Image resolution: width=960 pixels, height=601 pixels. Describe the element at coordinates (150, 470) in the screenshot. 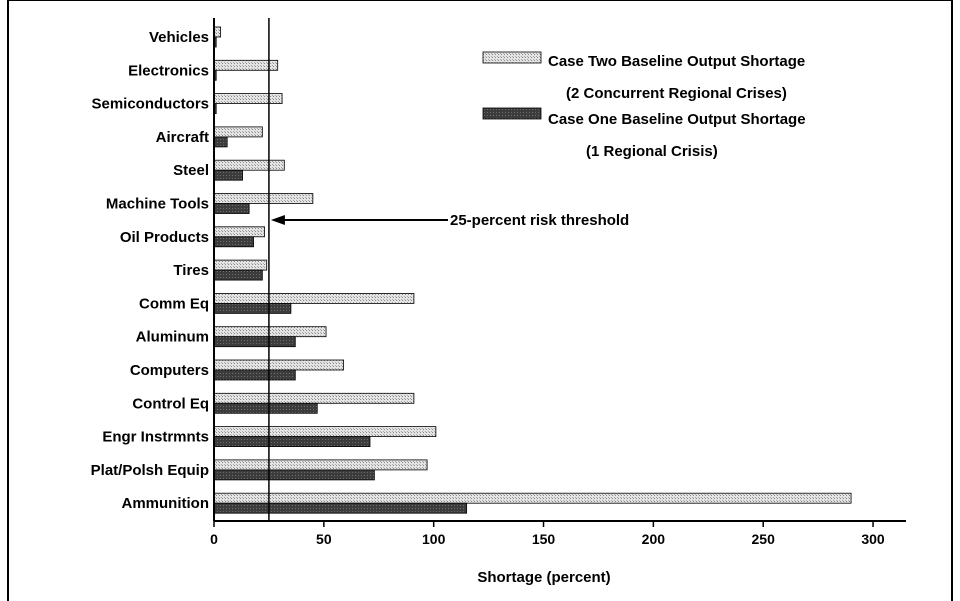

I see `category-label: Plat/Polsh Equip` at that location.